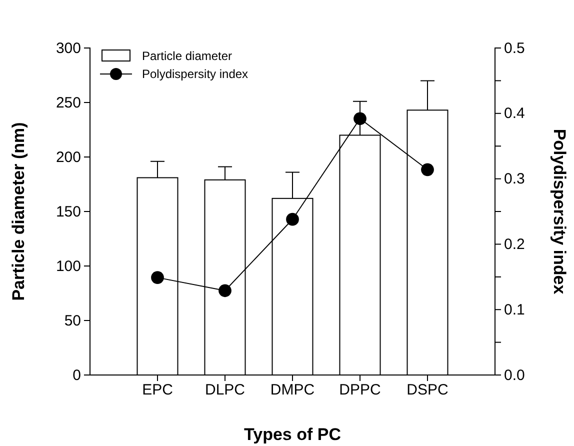 The width and height of the screenshot is (574, 446). Describe the element at coordinates (292, 390) in the screenshot. I see `x-tick-label: DMPC` at that location.